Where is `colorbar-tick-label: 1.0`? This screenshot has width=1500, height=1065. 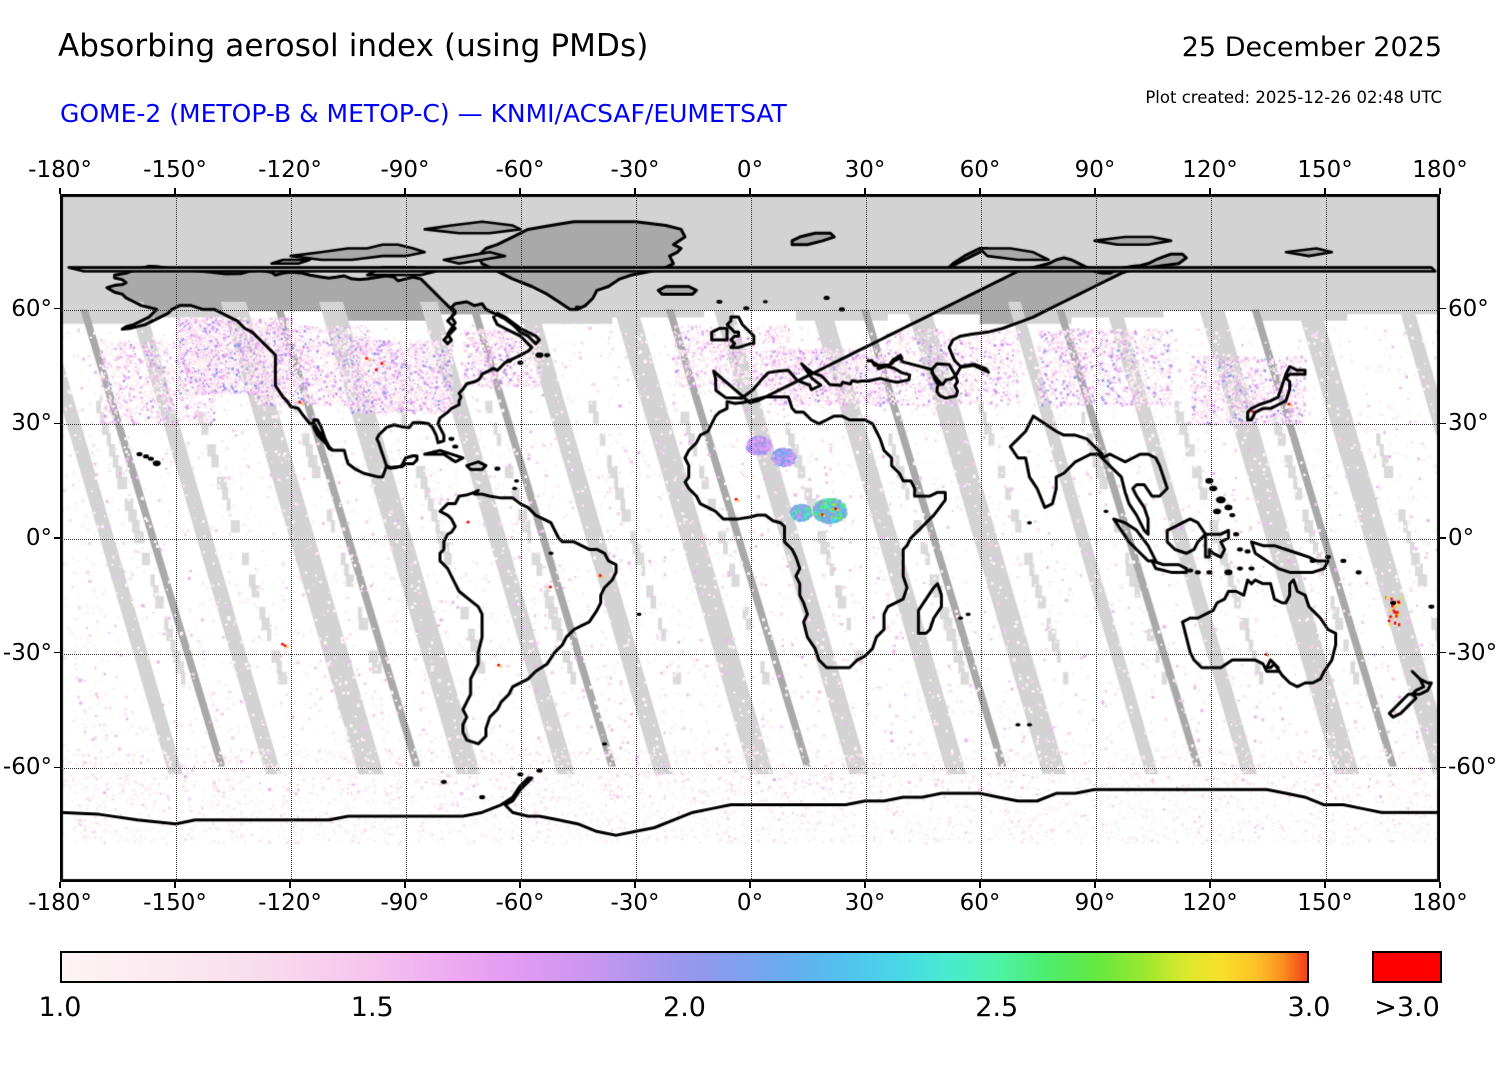 colorbar-tick-label: 1.0 is located at coordinates (60, 1007).